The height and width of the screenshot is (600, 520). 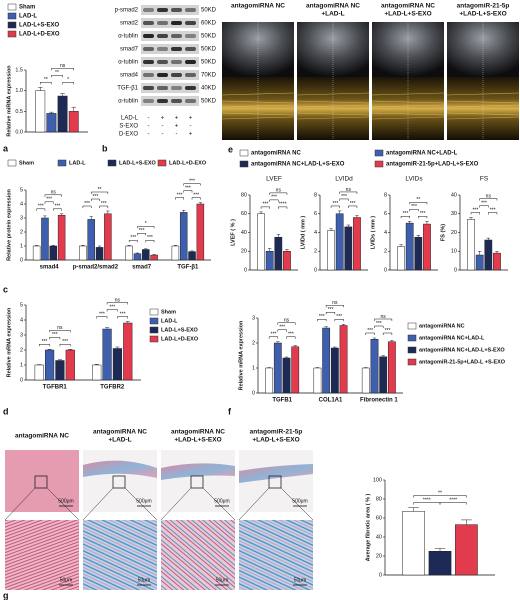 What do you see at coordinates (198, 471) in the screenshot?
I see `histology-tissue` at bounding box center [198, 471].